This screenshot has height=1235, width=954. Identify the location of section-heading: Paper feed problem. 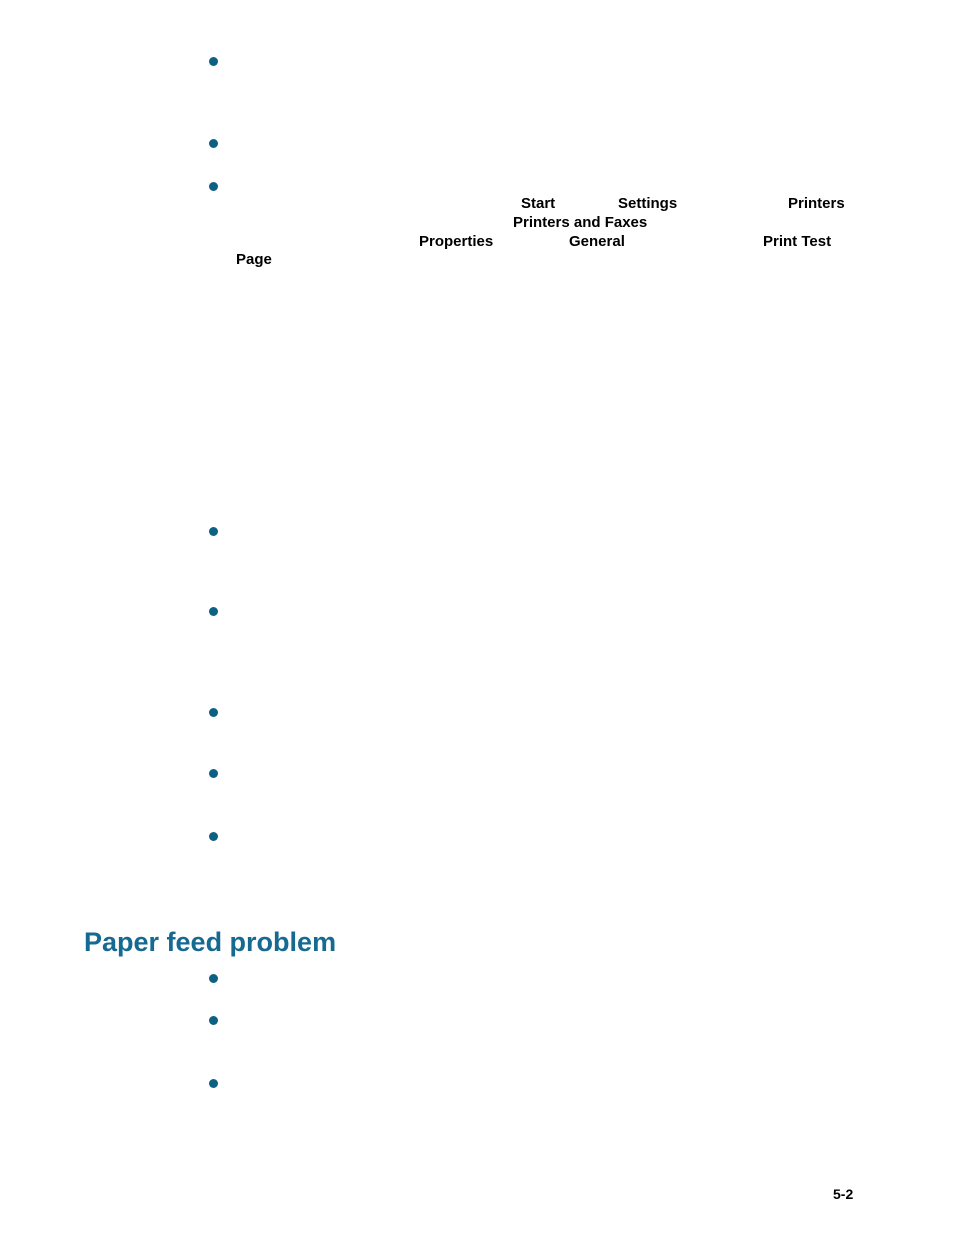
(210, 942).